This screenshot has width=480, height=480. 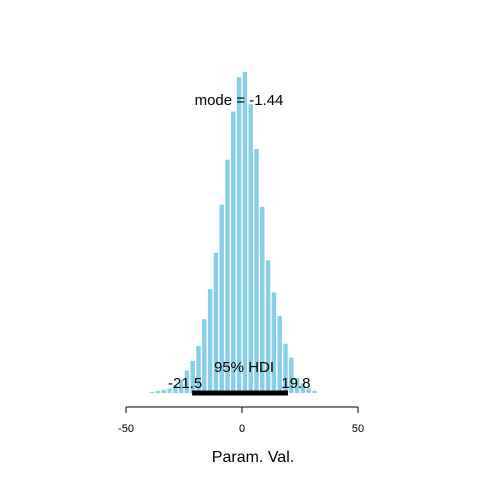 I want to click on hdi-annotation: 95% HDI -21.5 19.8, so click(x=239, y=377).